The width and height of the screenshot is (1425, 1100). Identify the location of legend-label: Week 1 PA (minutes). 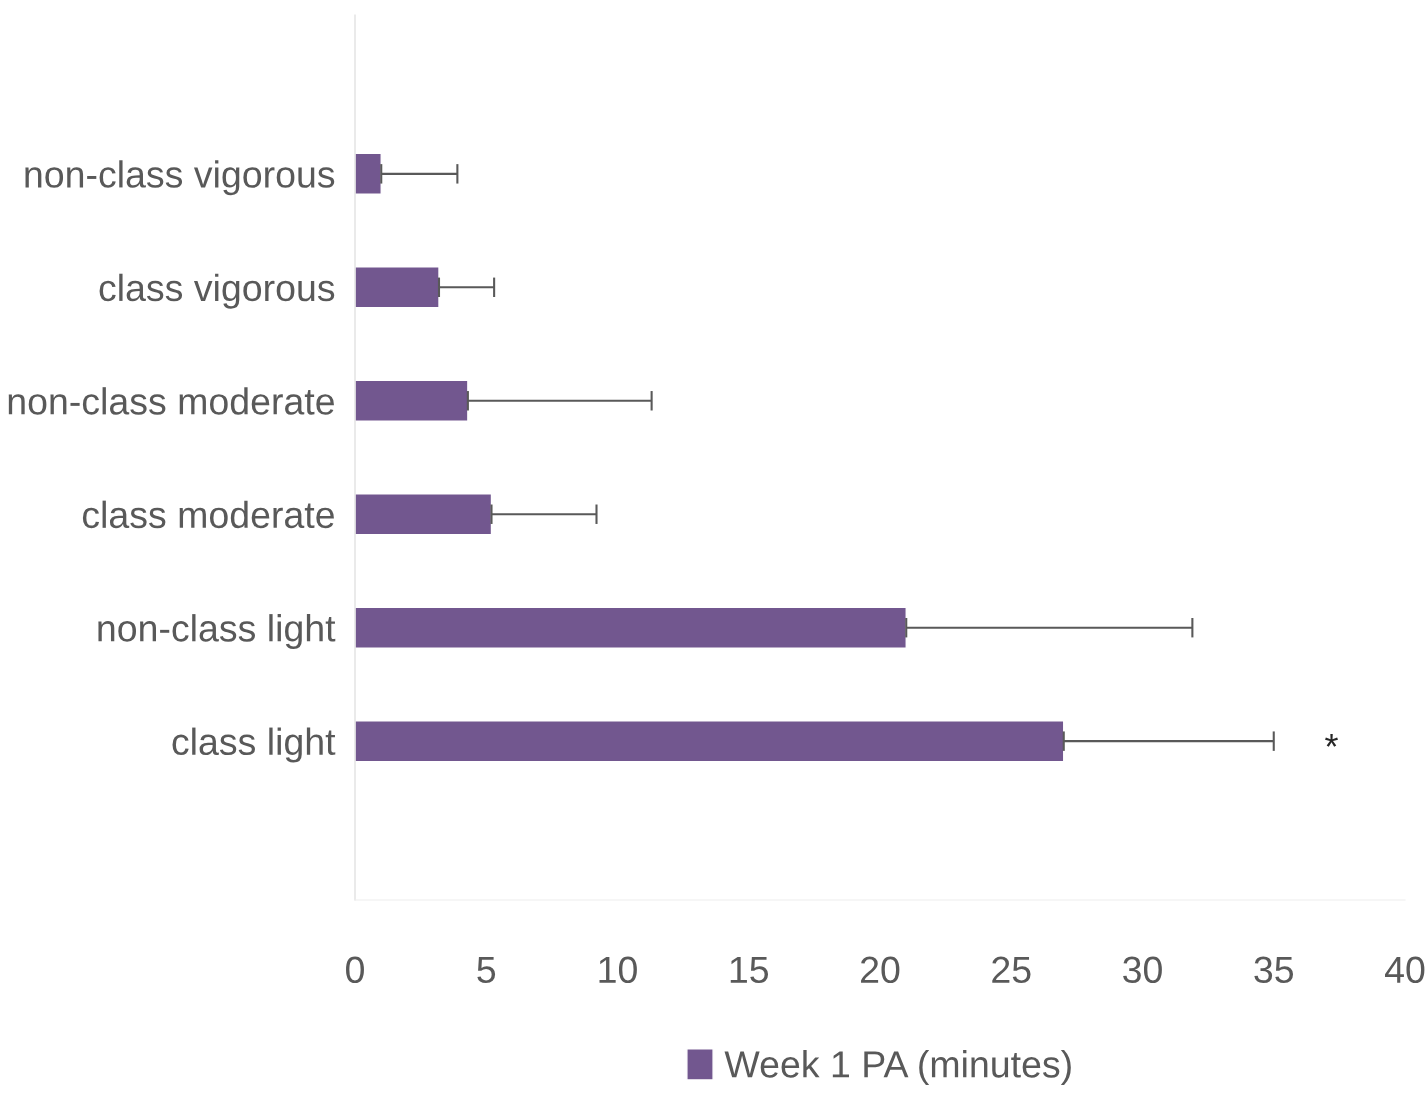
(897, 1068).